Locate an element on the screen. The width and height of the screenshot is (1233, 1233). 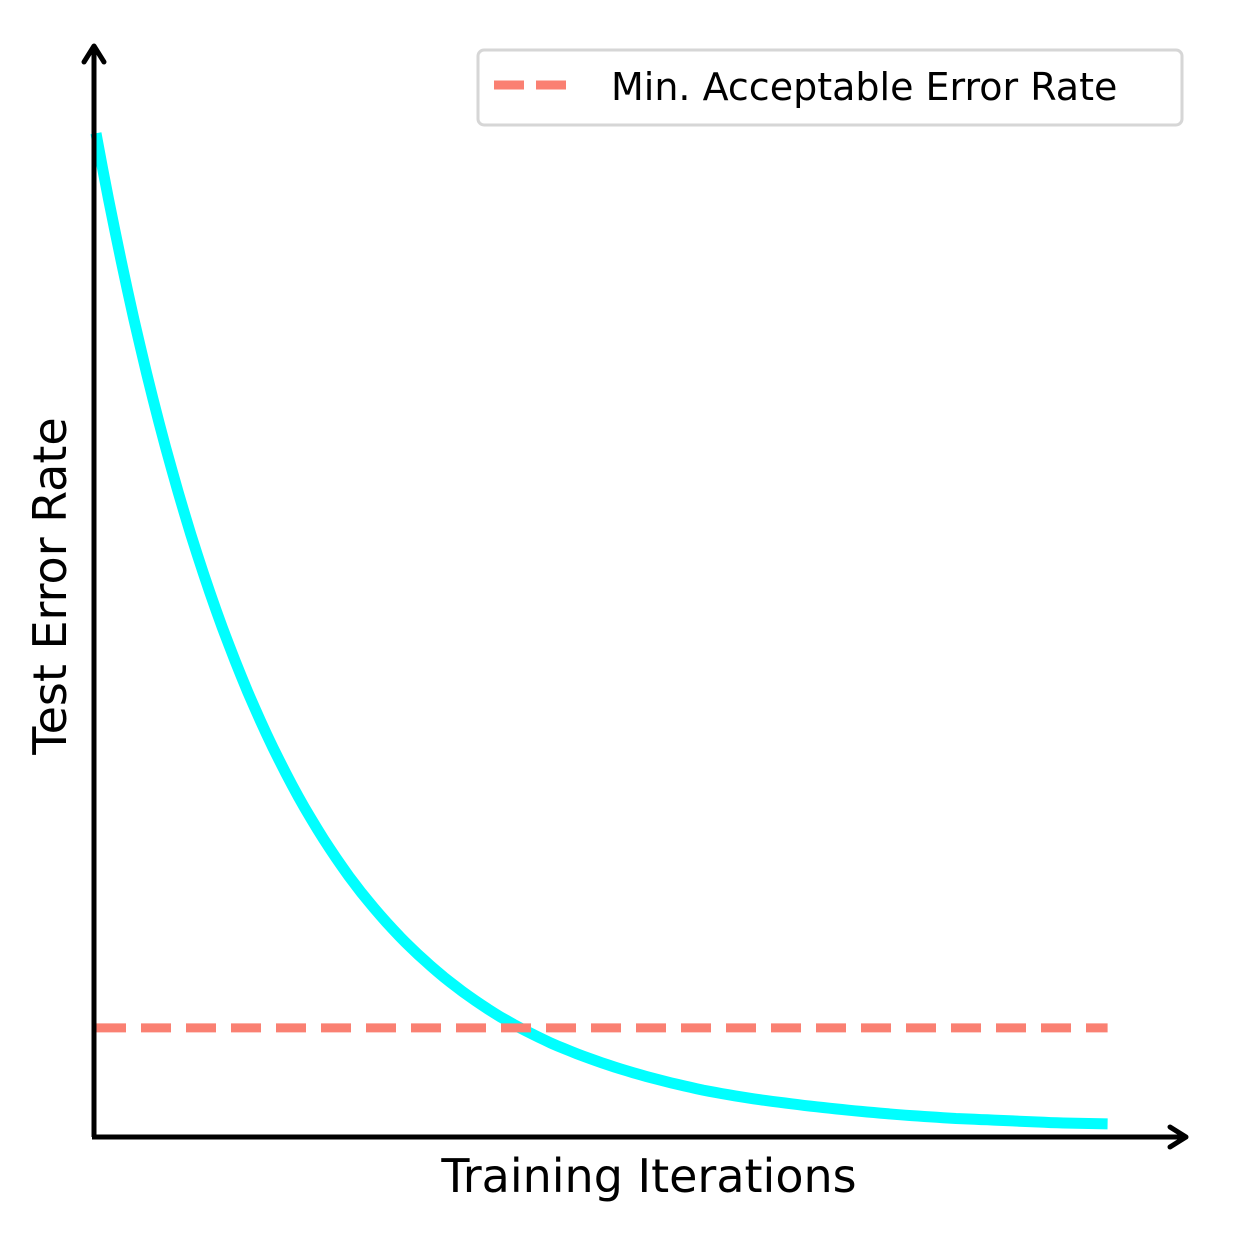
legend-entry-label: Min. Acceptable Error Rate is located at coordinates (864, 87).